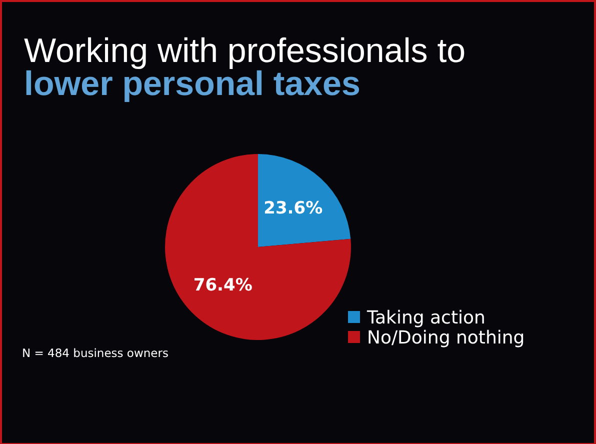 The height and width of the screenshot is (444, 596). I want to click on chart-title: Working with professionals to, so click(245, 51).